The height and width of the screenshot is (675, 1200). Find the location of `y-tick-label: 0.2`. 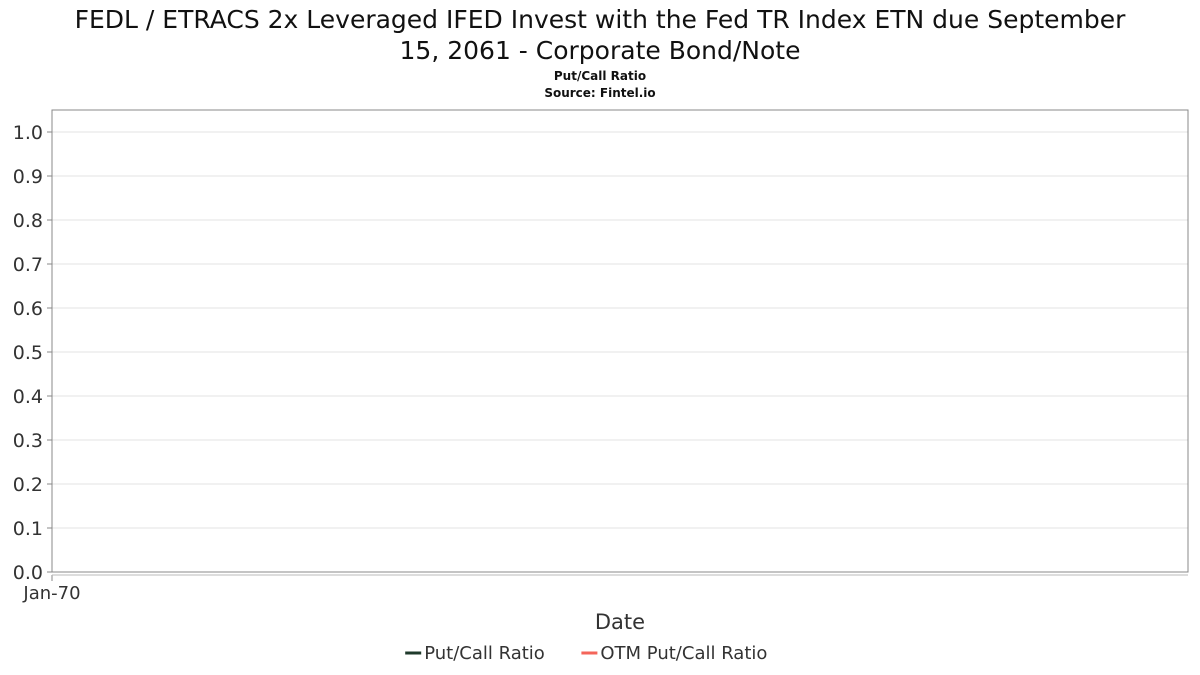

y-tick-label: 0.2 is located at coordinates (28, 485).